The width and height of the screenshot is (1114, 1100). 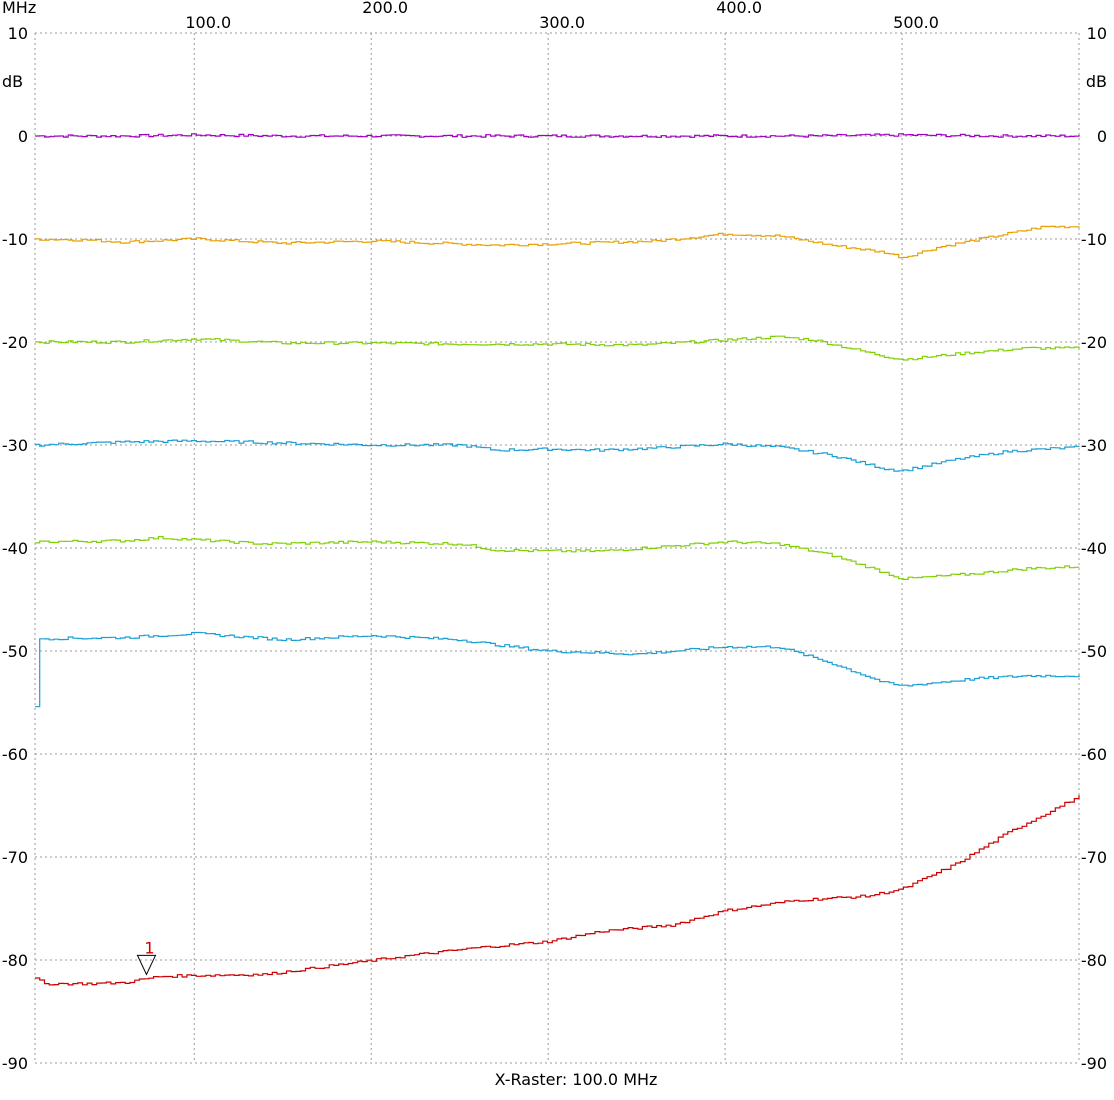 What do you see at coordinates (15, 754) in the screenshot?
I see `y-tick-label-left: -60` at bounding box center [15, 754].